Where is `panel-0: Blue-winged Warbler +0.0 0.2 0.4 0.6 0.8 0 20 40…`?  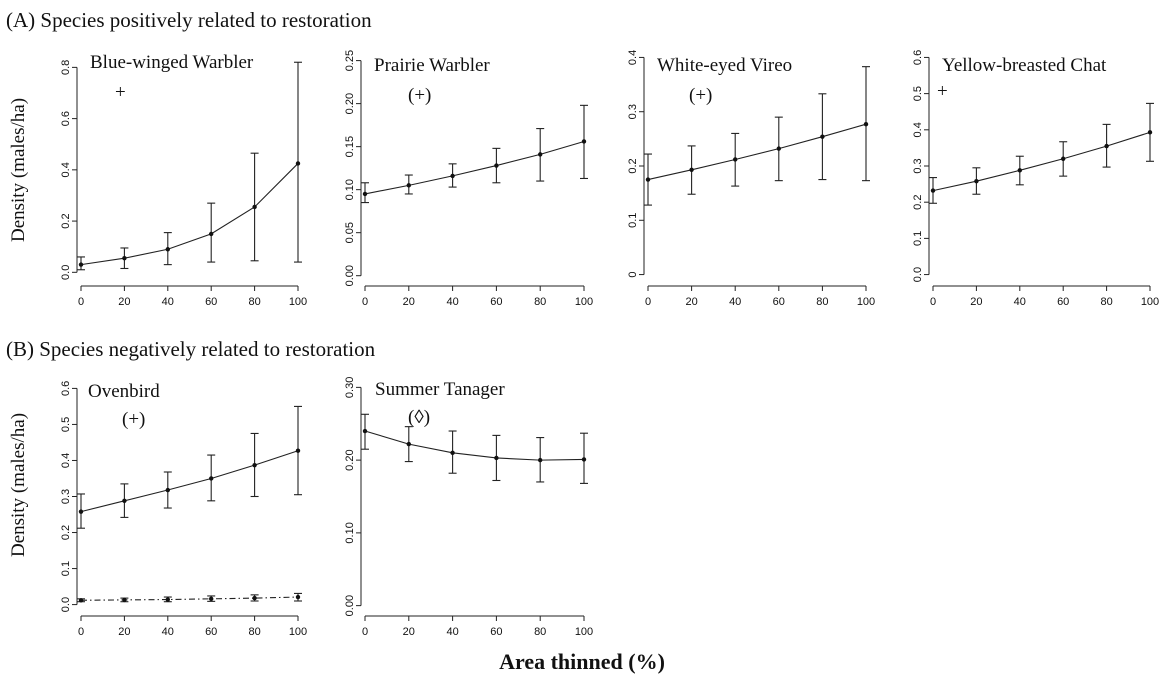 panel-0: Blue-winged Warbler +0.0 0.2 0.4 0.6 0.8 0 20 40… is located at coordinates (183, 180).